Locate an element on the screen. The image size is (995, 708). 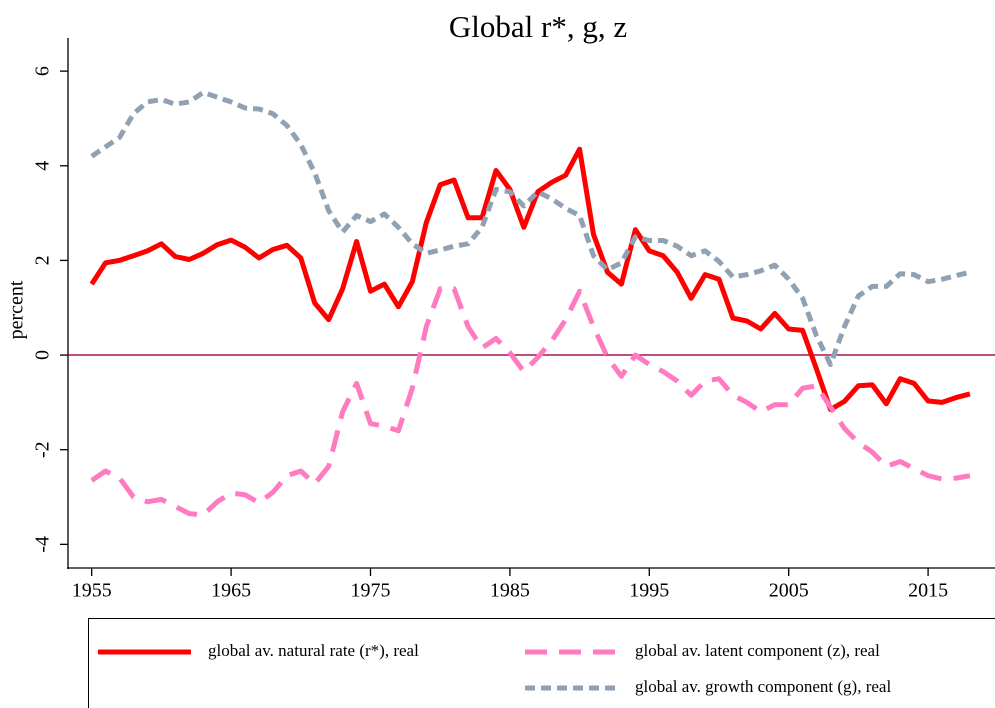
y-tick-label: 2 is located at coordinates (43, 260).